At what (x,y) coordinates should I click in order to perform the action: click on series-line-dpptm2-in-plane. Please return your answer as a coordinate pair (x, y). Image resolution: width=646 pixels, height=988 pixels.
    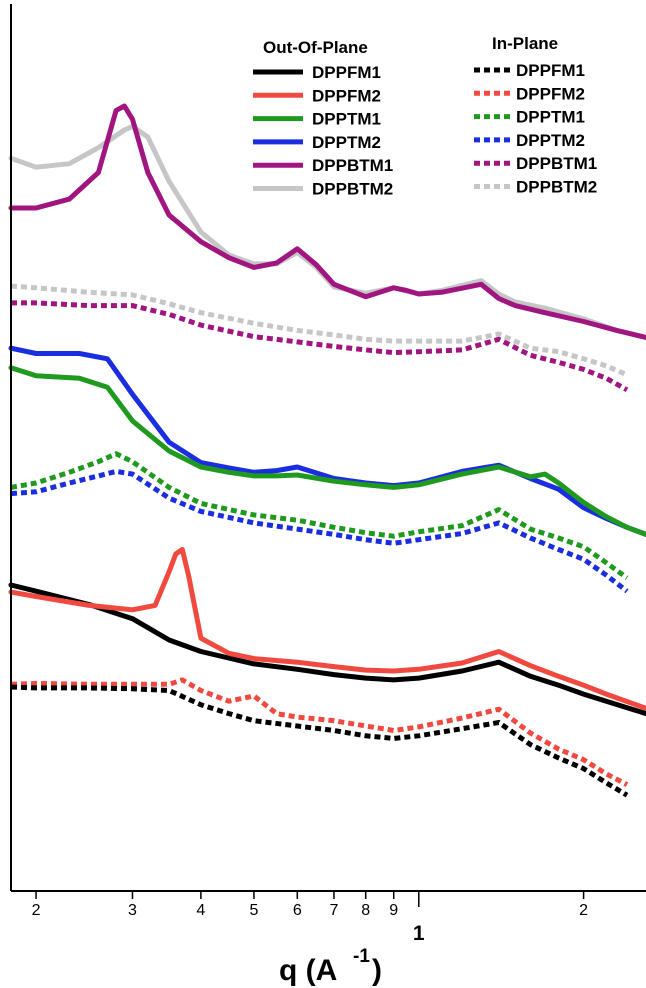
    Looking at the image, I should click on (319, 531).